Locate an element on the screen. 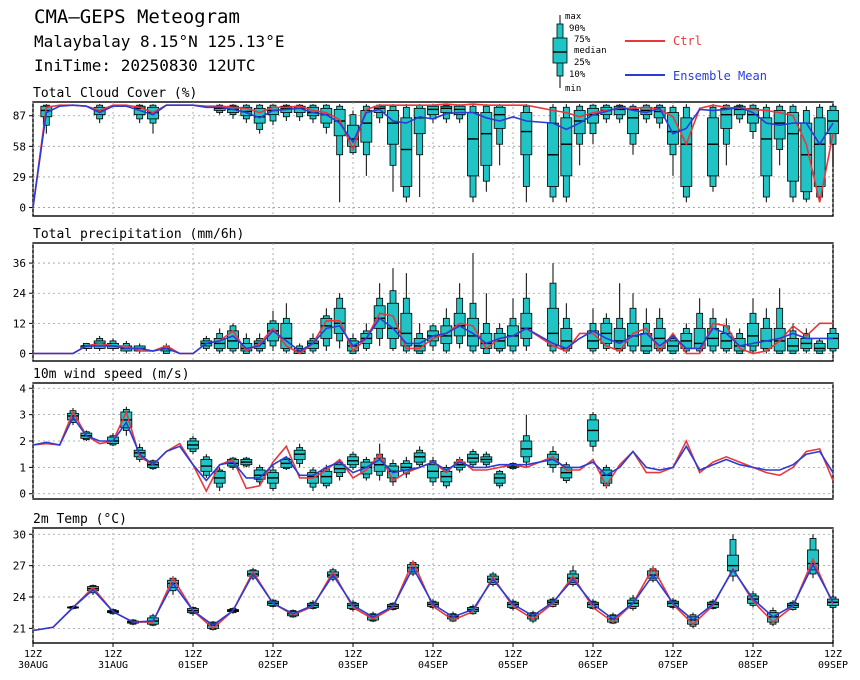 This screenshot has height=680, width=860. y-tick-label: 3 is located at coordinates (22, 415).